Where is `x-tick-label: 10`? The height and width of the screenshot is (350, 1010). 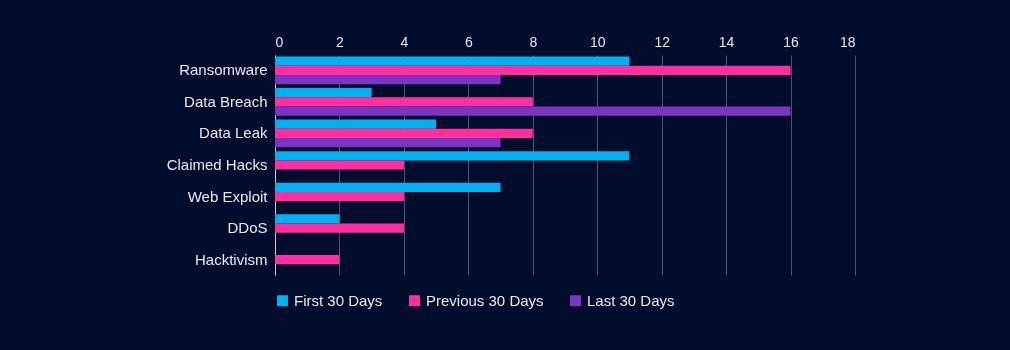
x-tick-label: 10 is located at coordinates (597, 41).